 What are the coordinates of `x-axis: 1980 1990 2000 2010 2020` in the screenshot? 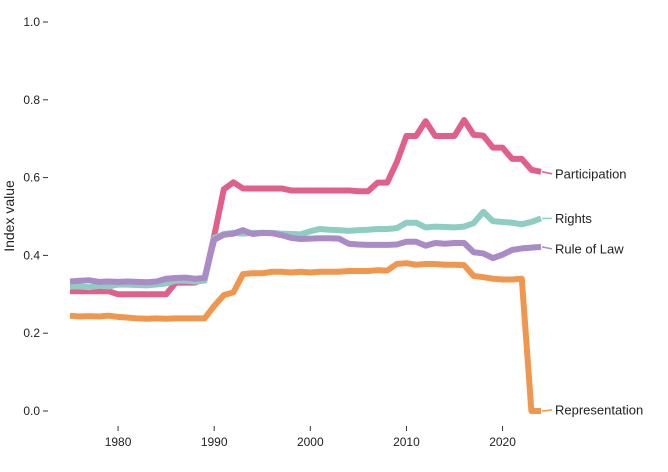 It's located at (310, 437).